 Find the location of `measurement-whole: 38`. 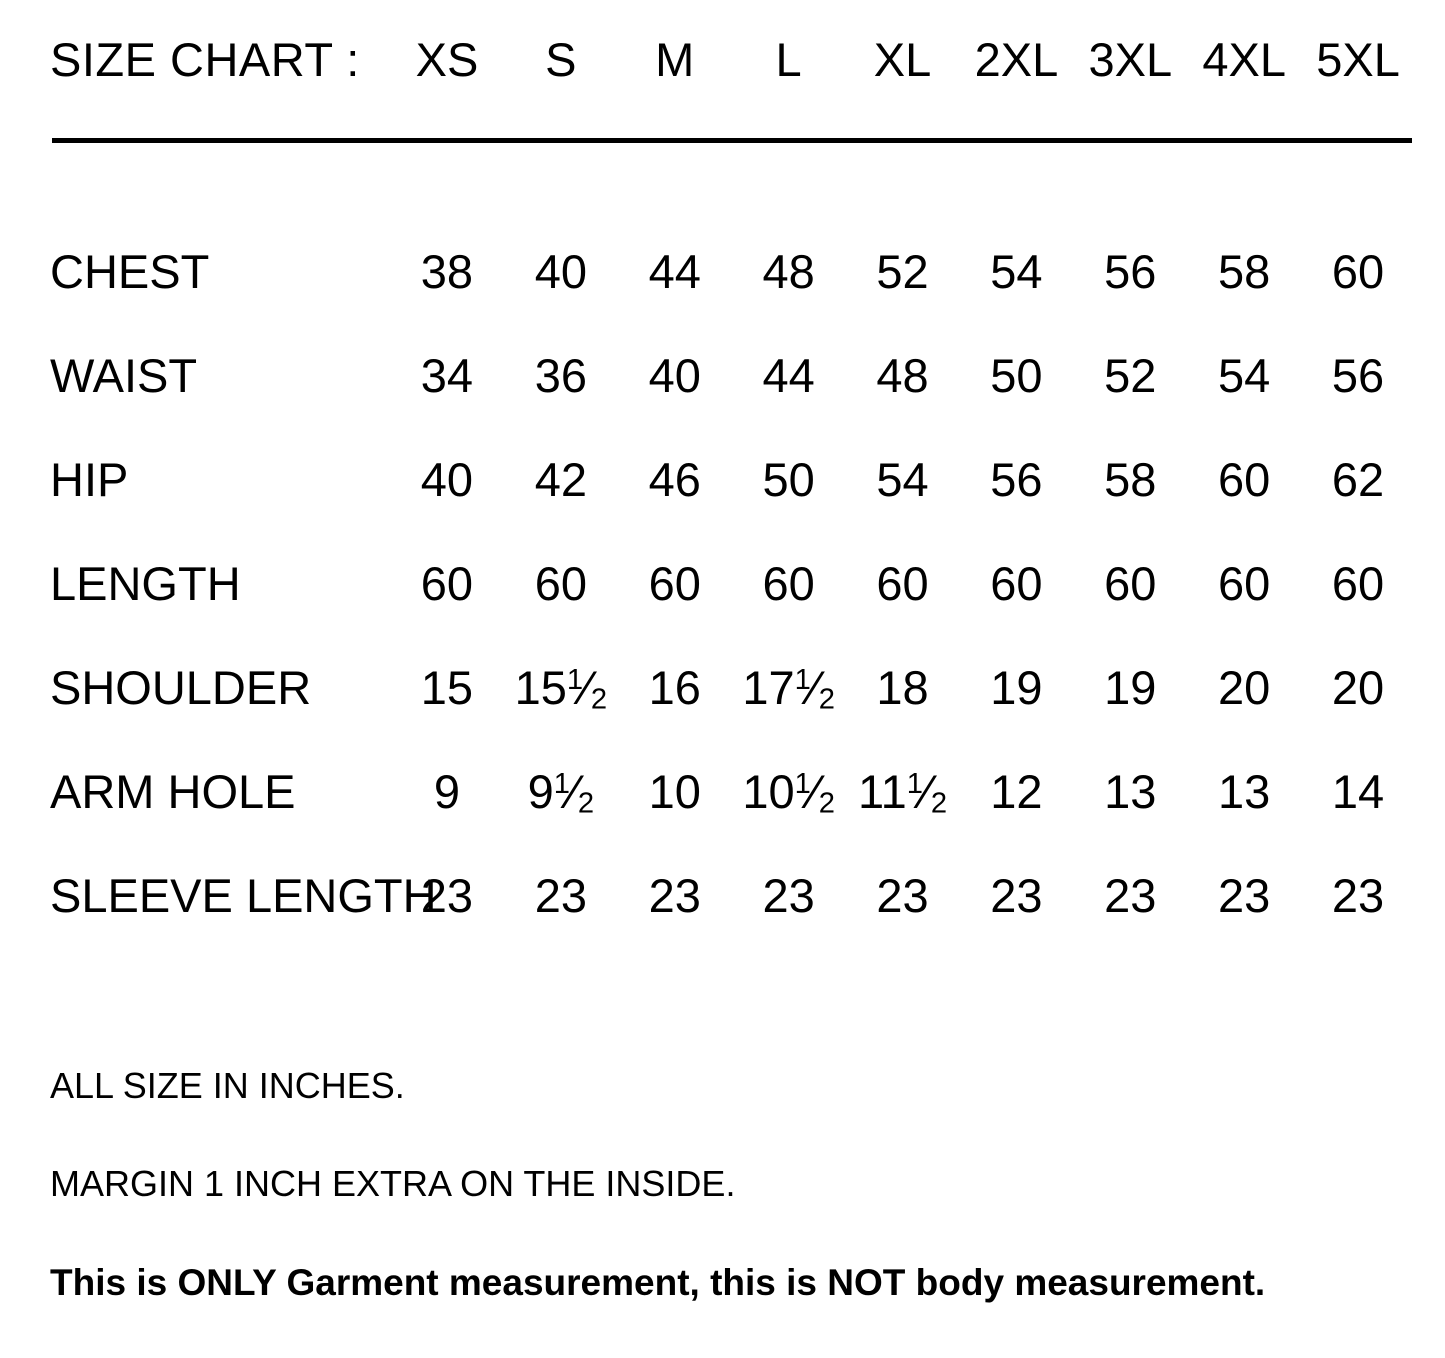

measurement-whole: 38 is located at coordinates (447, 271).